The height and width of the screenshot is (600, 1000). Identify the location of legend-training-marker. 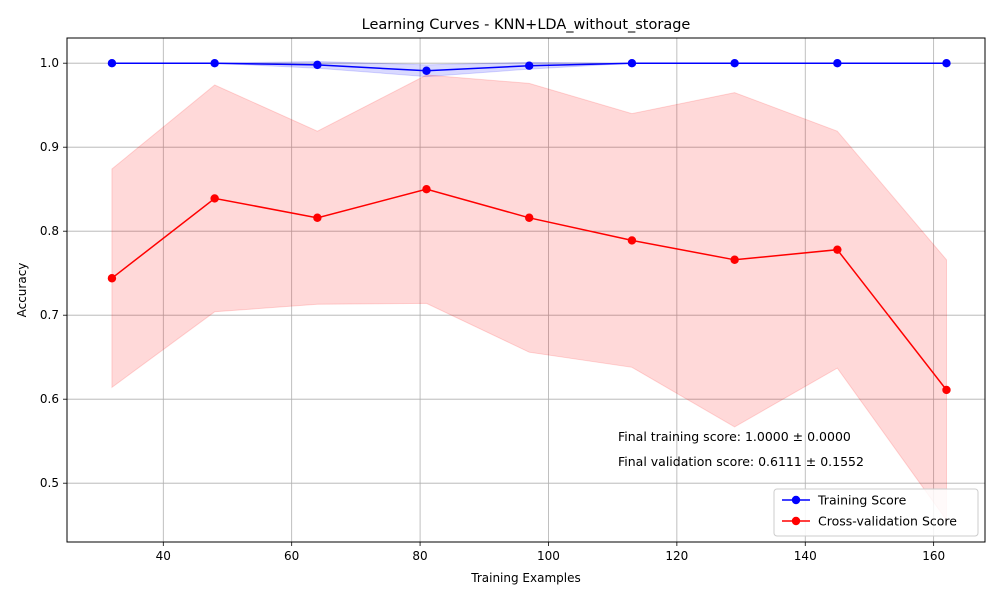
(796, 500).